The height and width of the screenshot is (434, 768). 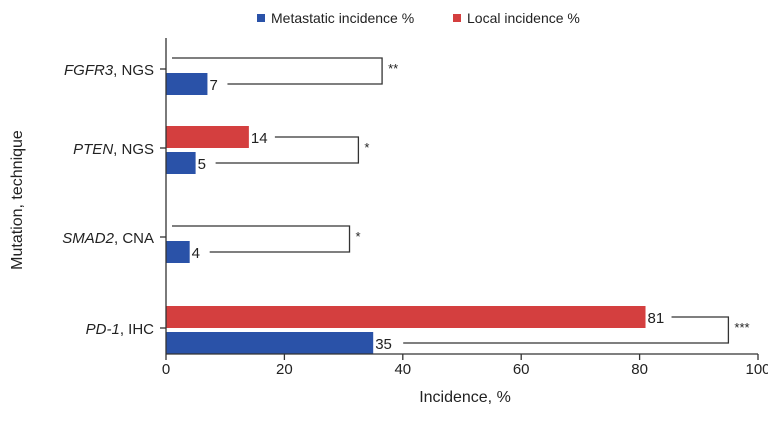 What do you see at coordinates (756, 369) in the screenshot?
I see `x-tick-label-5: 100` at bounding box center [756, 369].